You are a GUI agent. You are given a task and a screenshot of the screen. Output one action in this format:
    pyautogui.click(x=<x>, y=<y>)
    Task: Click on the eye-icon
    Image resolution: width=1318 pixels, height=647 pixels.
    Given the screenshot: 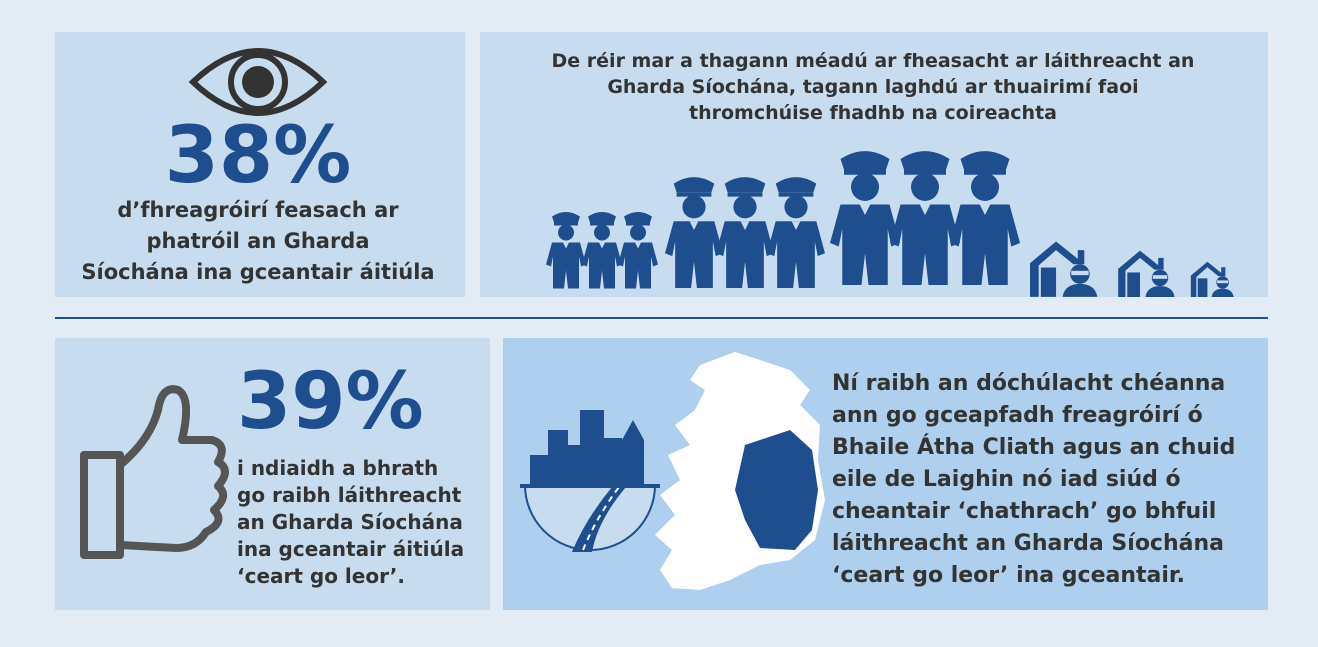 What is the action you would take?
    pyautogui.click(x=258, y=82)
    